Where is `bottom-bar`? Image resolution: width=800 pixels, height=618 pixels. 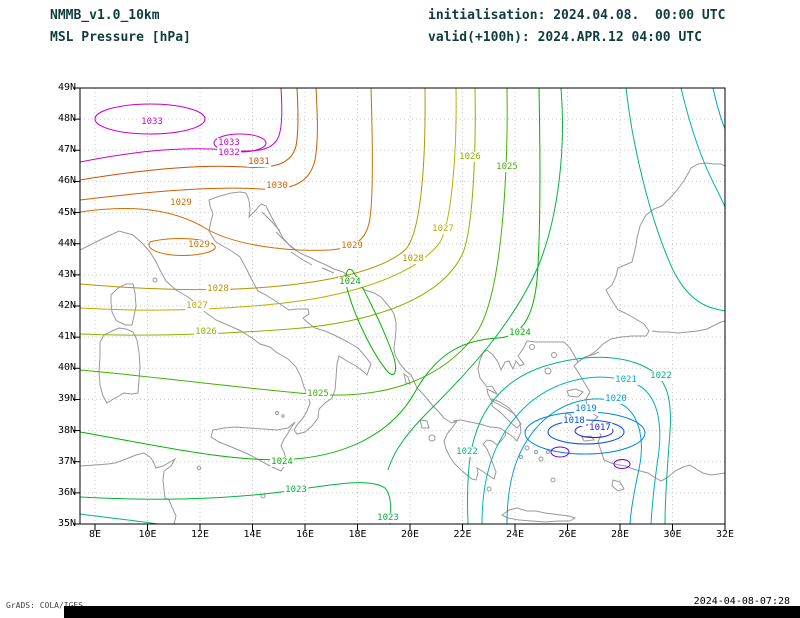
bottom-bar is located at coordinates (432, 612).